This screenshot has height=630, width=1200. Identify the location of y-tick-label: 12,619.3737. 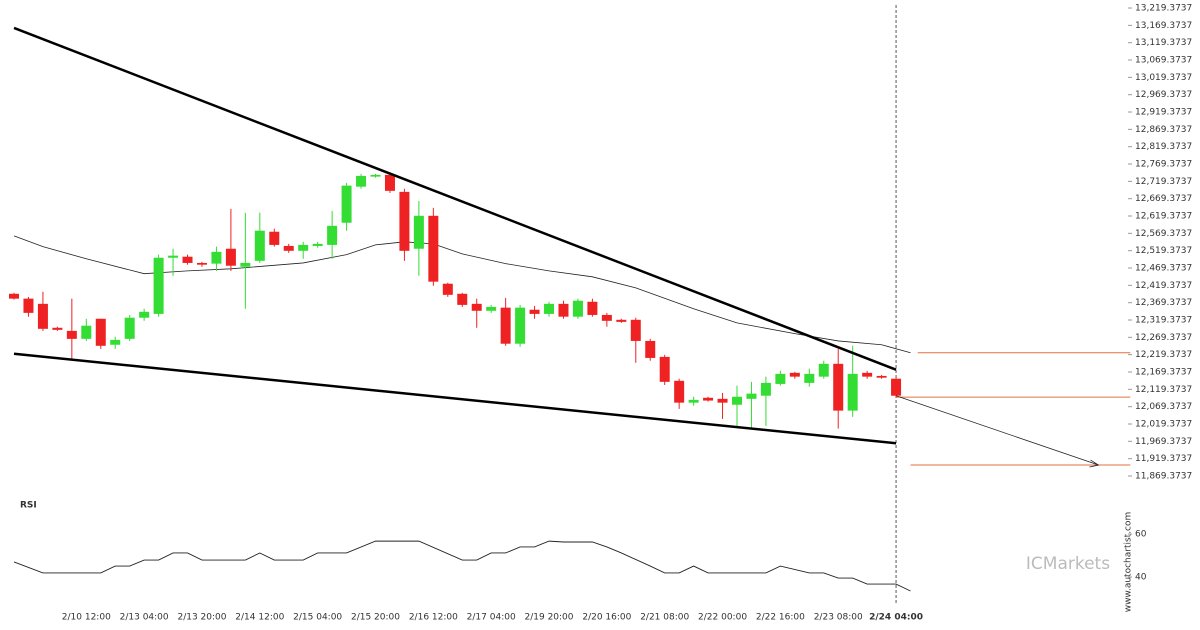
(1163, 217).